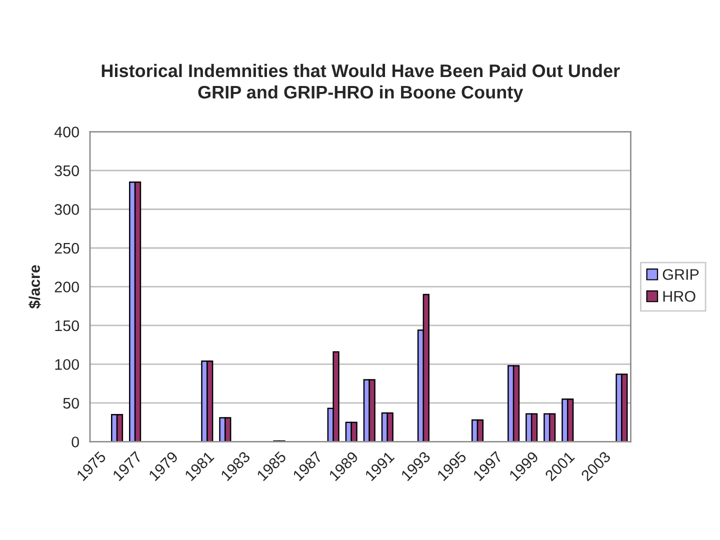 The height and width of the screenshot is (540, 720). What do you see at coordinates (680, 274) in the screenshot?
I see `legend-label: GRIP` at bounding box center [680, 274].